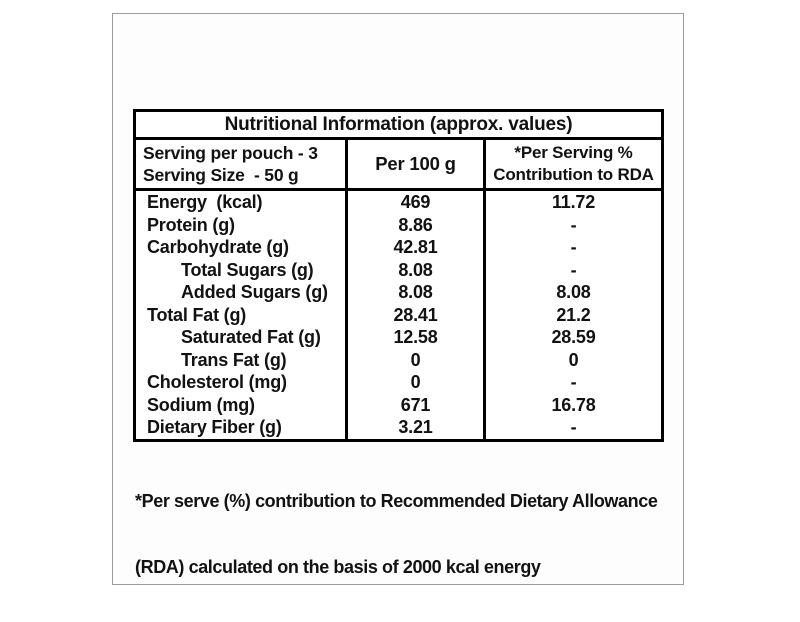 This screenshot has width=800, height=622. Describe the element at coordinates (242, 269) in the screenshot. I see `nutrient-label: Total Sugars (g)` at that location.